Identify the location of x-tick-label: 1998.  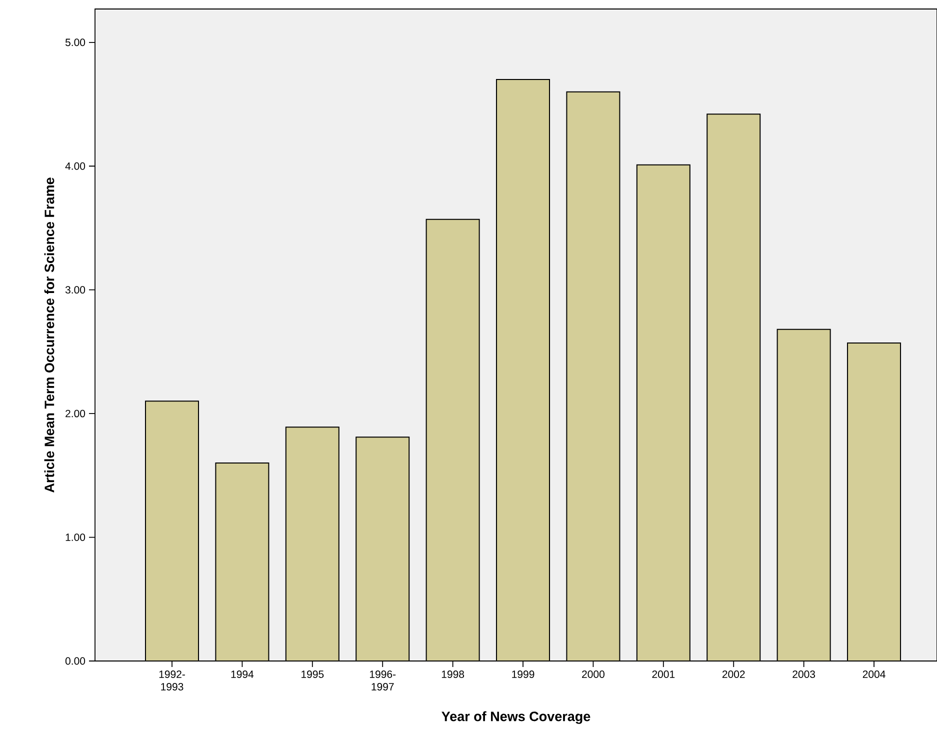
(453, 674).